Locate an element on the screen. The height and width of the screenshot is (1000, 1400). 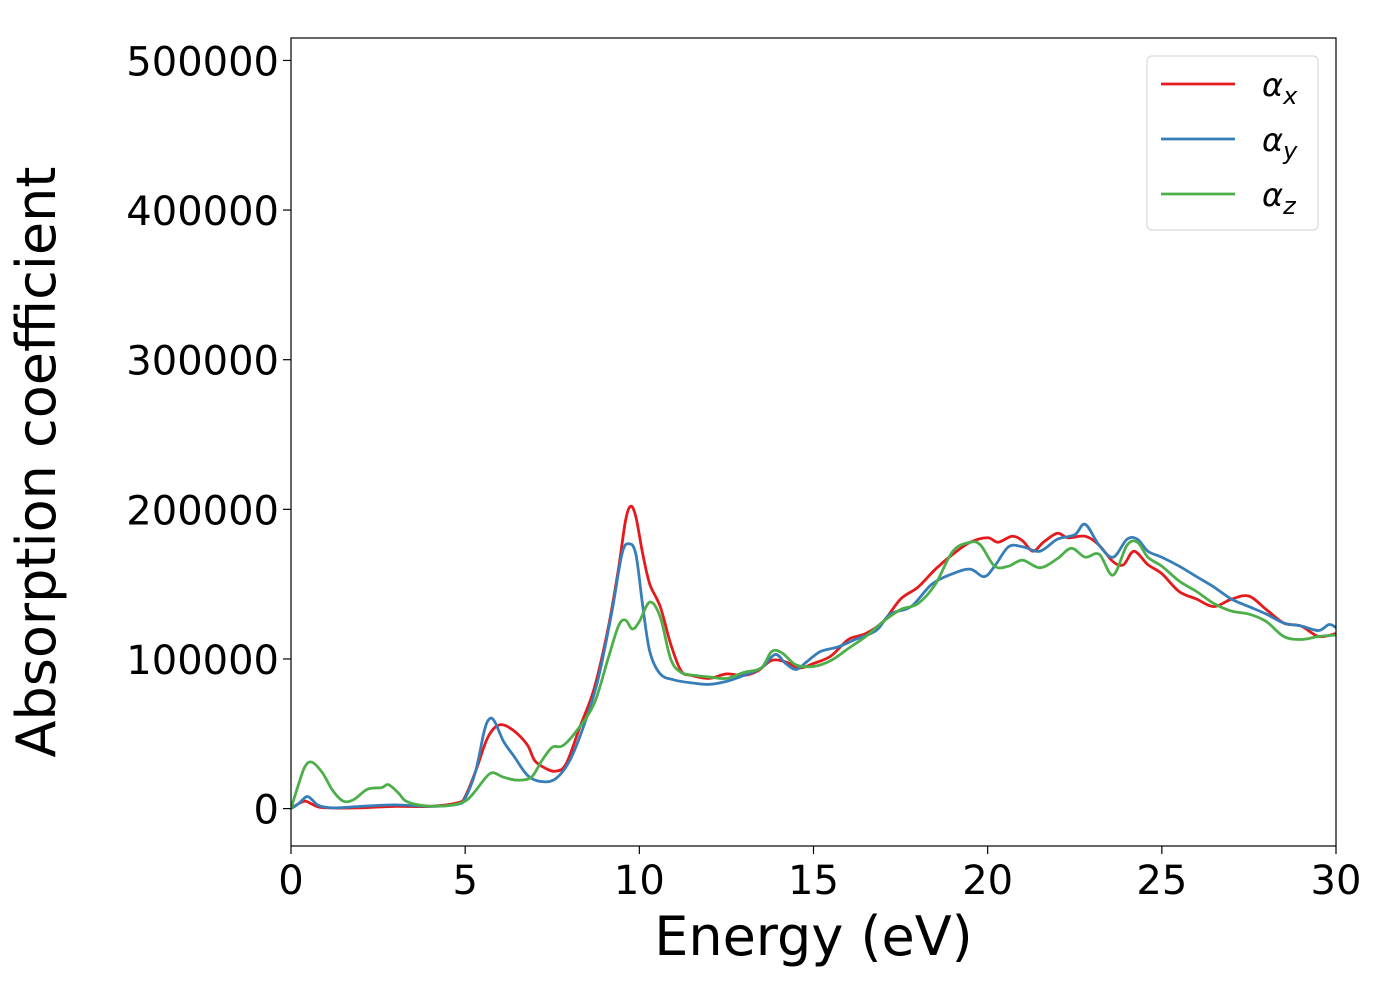
legend-label-y: αy is located at coordinates (1280, 143).